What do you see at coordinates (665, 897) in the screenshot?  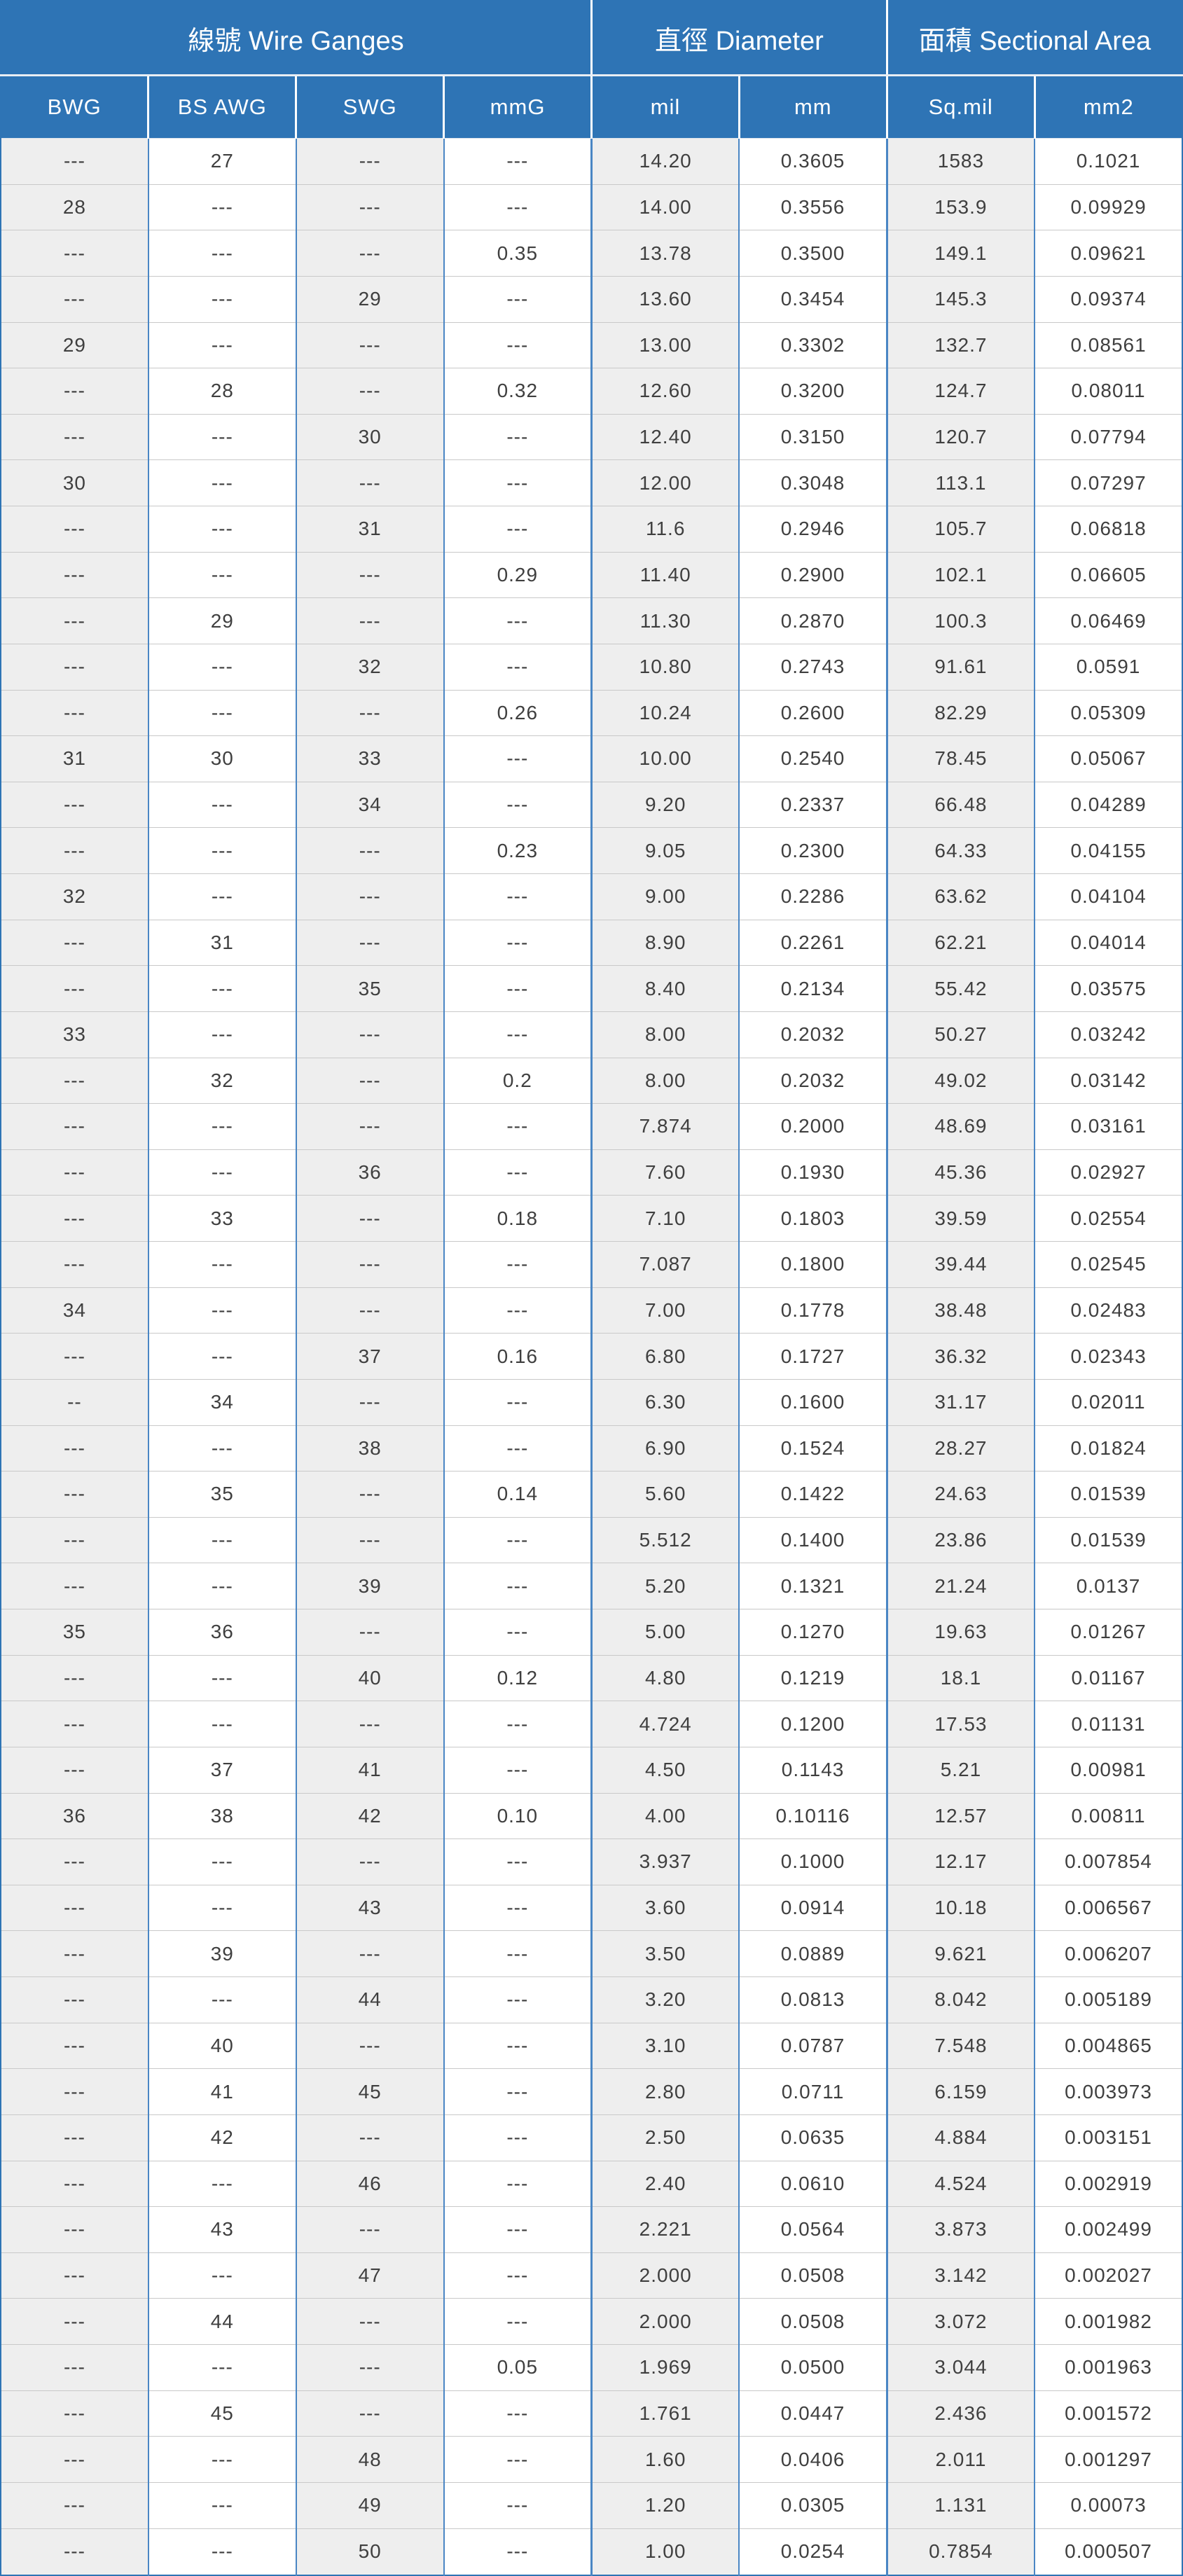 I see `cell-mil: 9.00` at bounding box center [665, 897].